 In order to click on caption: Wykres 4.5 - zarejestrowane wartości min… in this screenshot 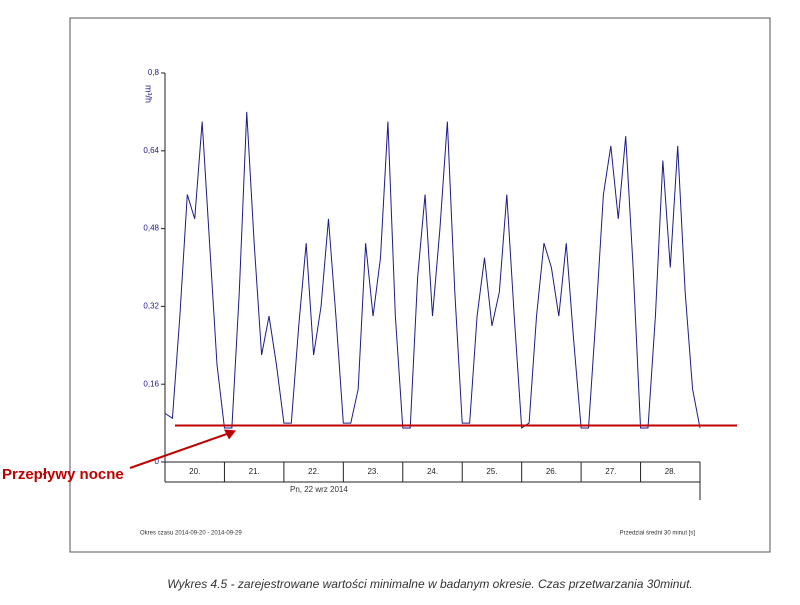, I will do `click(430, 584)`.